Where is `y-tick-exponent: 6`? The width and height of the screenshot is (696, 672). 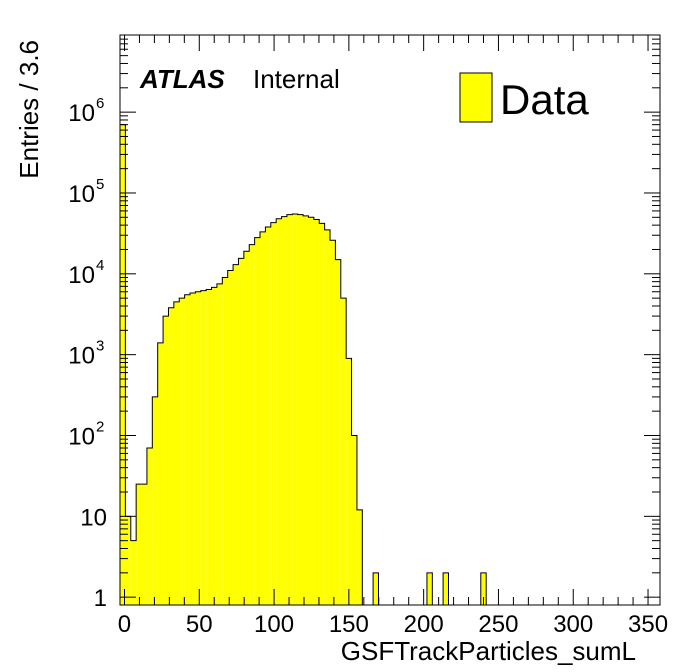 y-tick-exponent: 6 is located at coordinates (100, 103).